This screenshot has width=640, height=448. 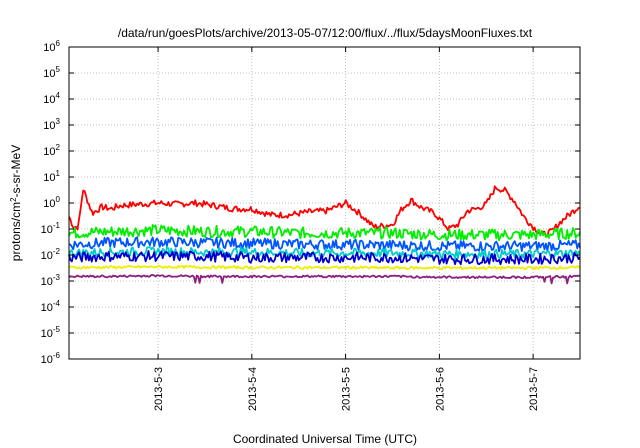 I want to click on y-tick-label: 10¹, so click(x=51, y=176).